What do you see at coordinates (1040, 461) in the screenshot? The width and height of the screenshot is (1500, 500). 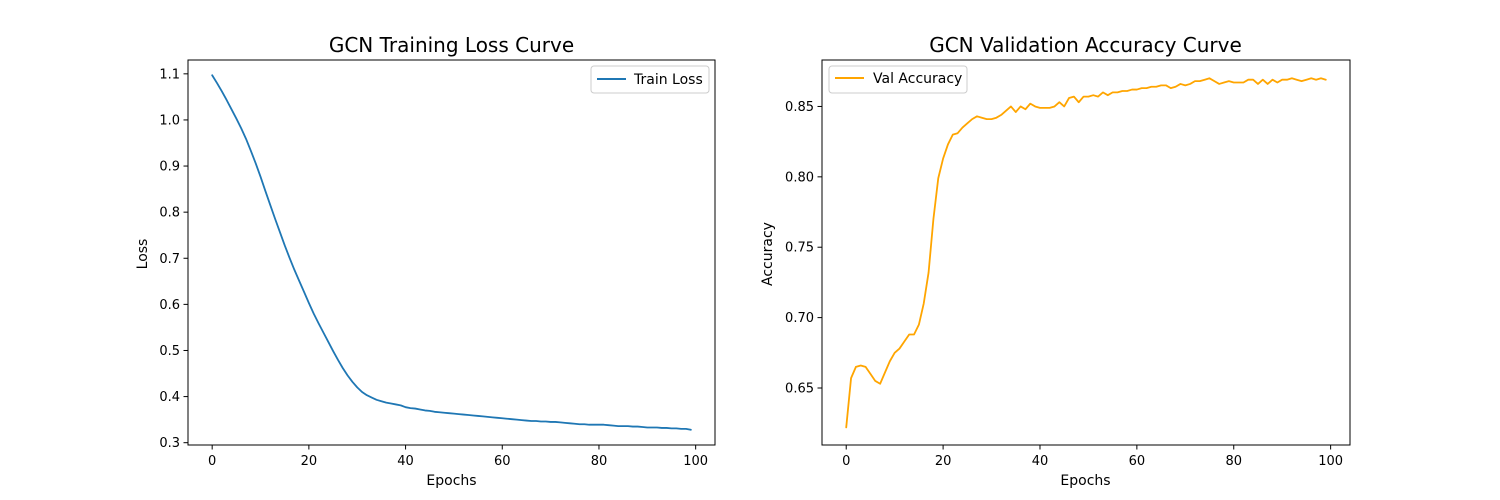 I see `accuracy-x-tick-label: 40` at bounding box center [1040, 461].